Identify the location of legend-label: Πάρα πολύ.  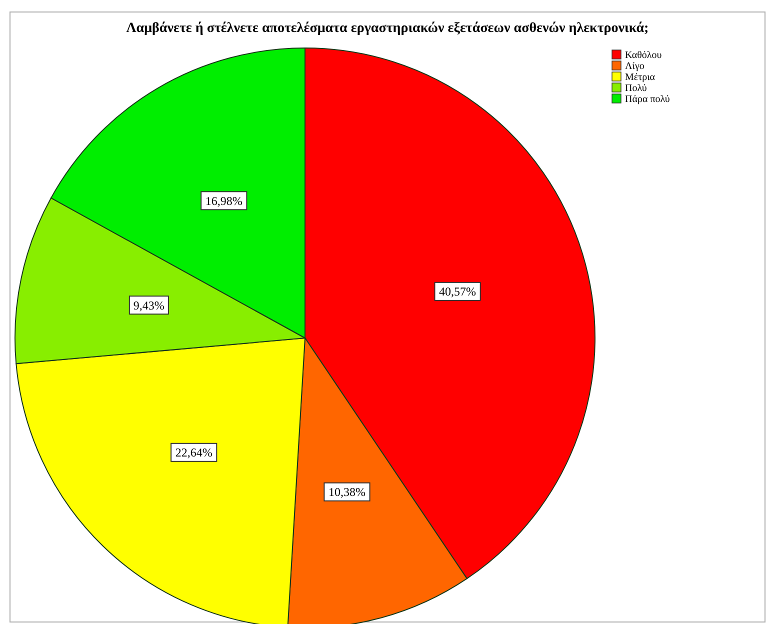
(647, 99).